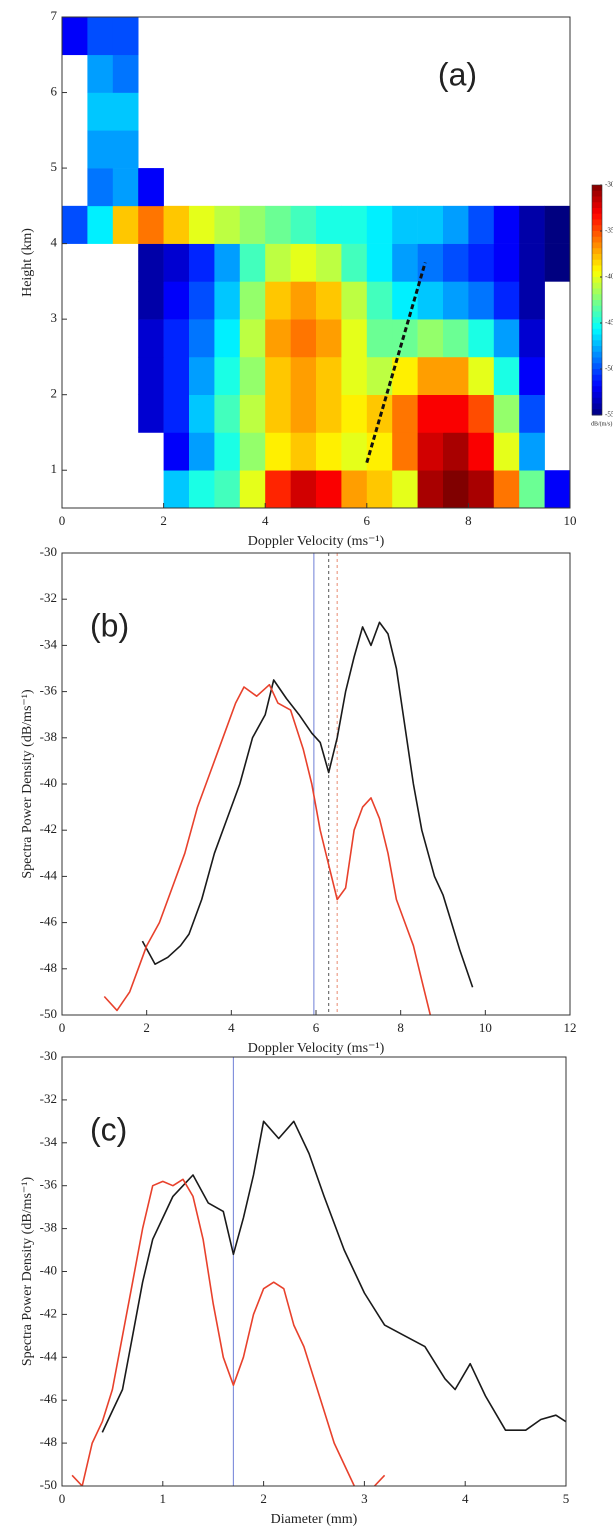  What do you see at coordinates (48, 1312) in the screenshot?
I see `y-tick-label: -42` at bounding box center [48, 1312].